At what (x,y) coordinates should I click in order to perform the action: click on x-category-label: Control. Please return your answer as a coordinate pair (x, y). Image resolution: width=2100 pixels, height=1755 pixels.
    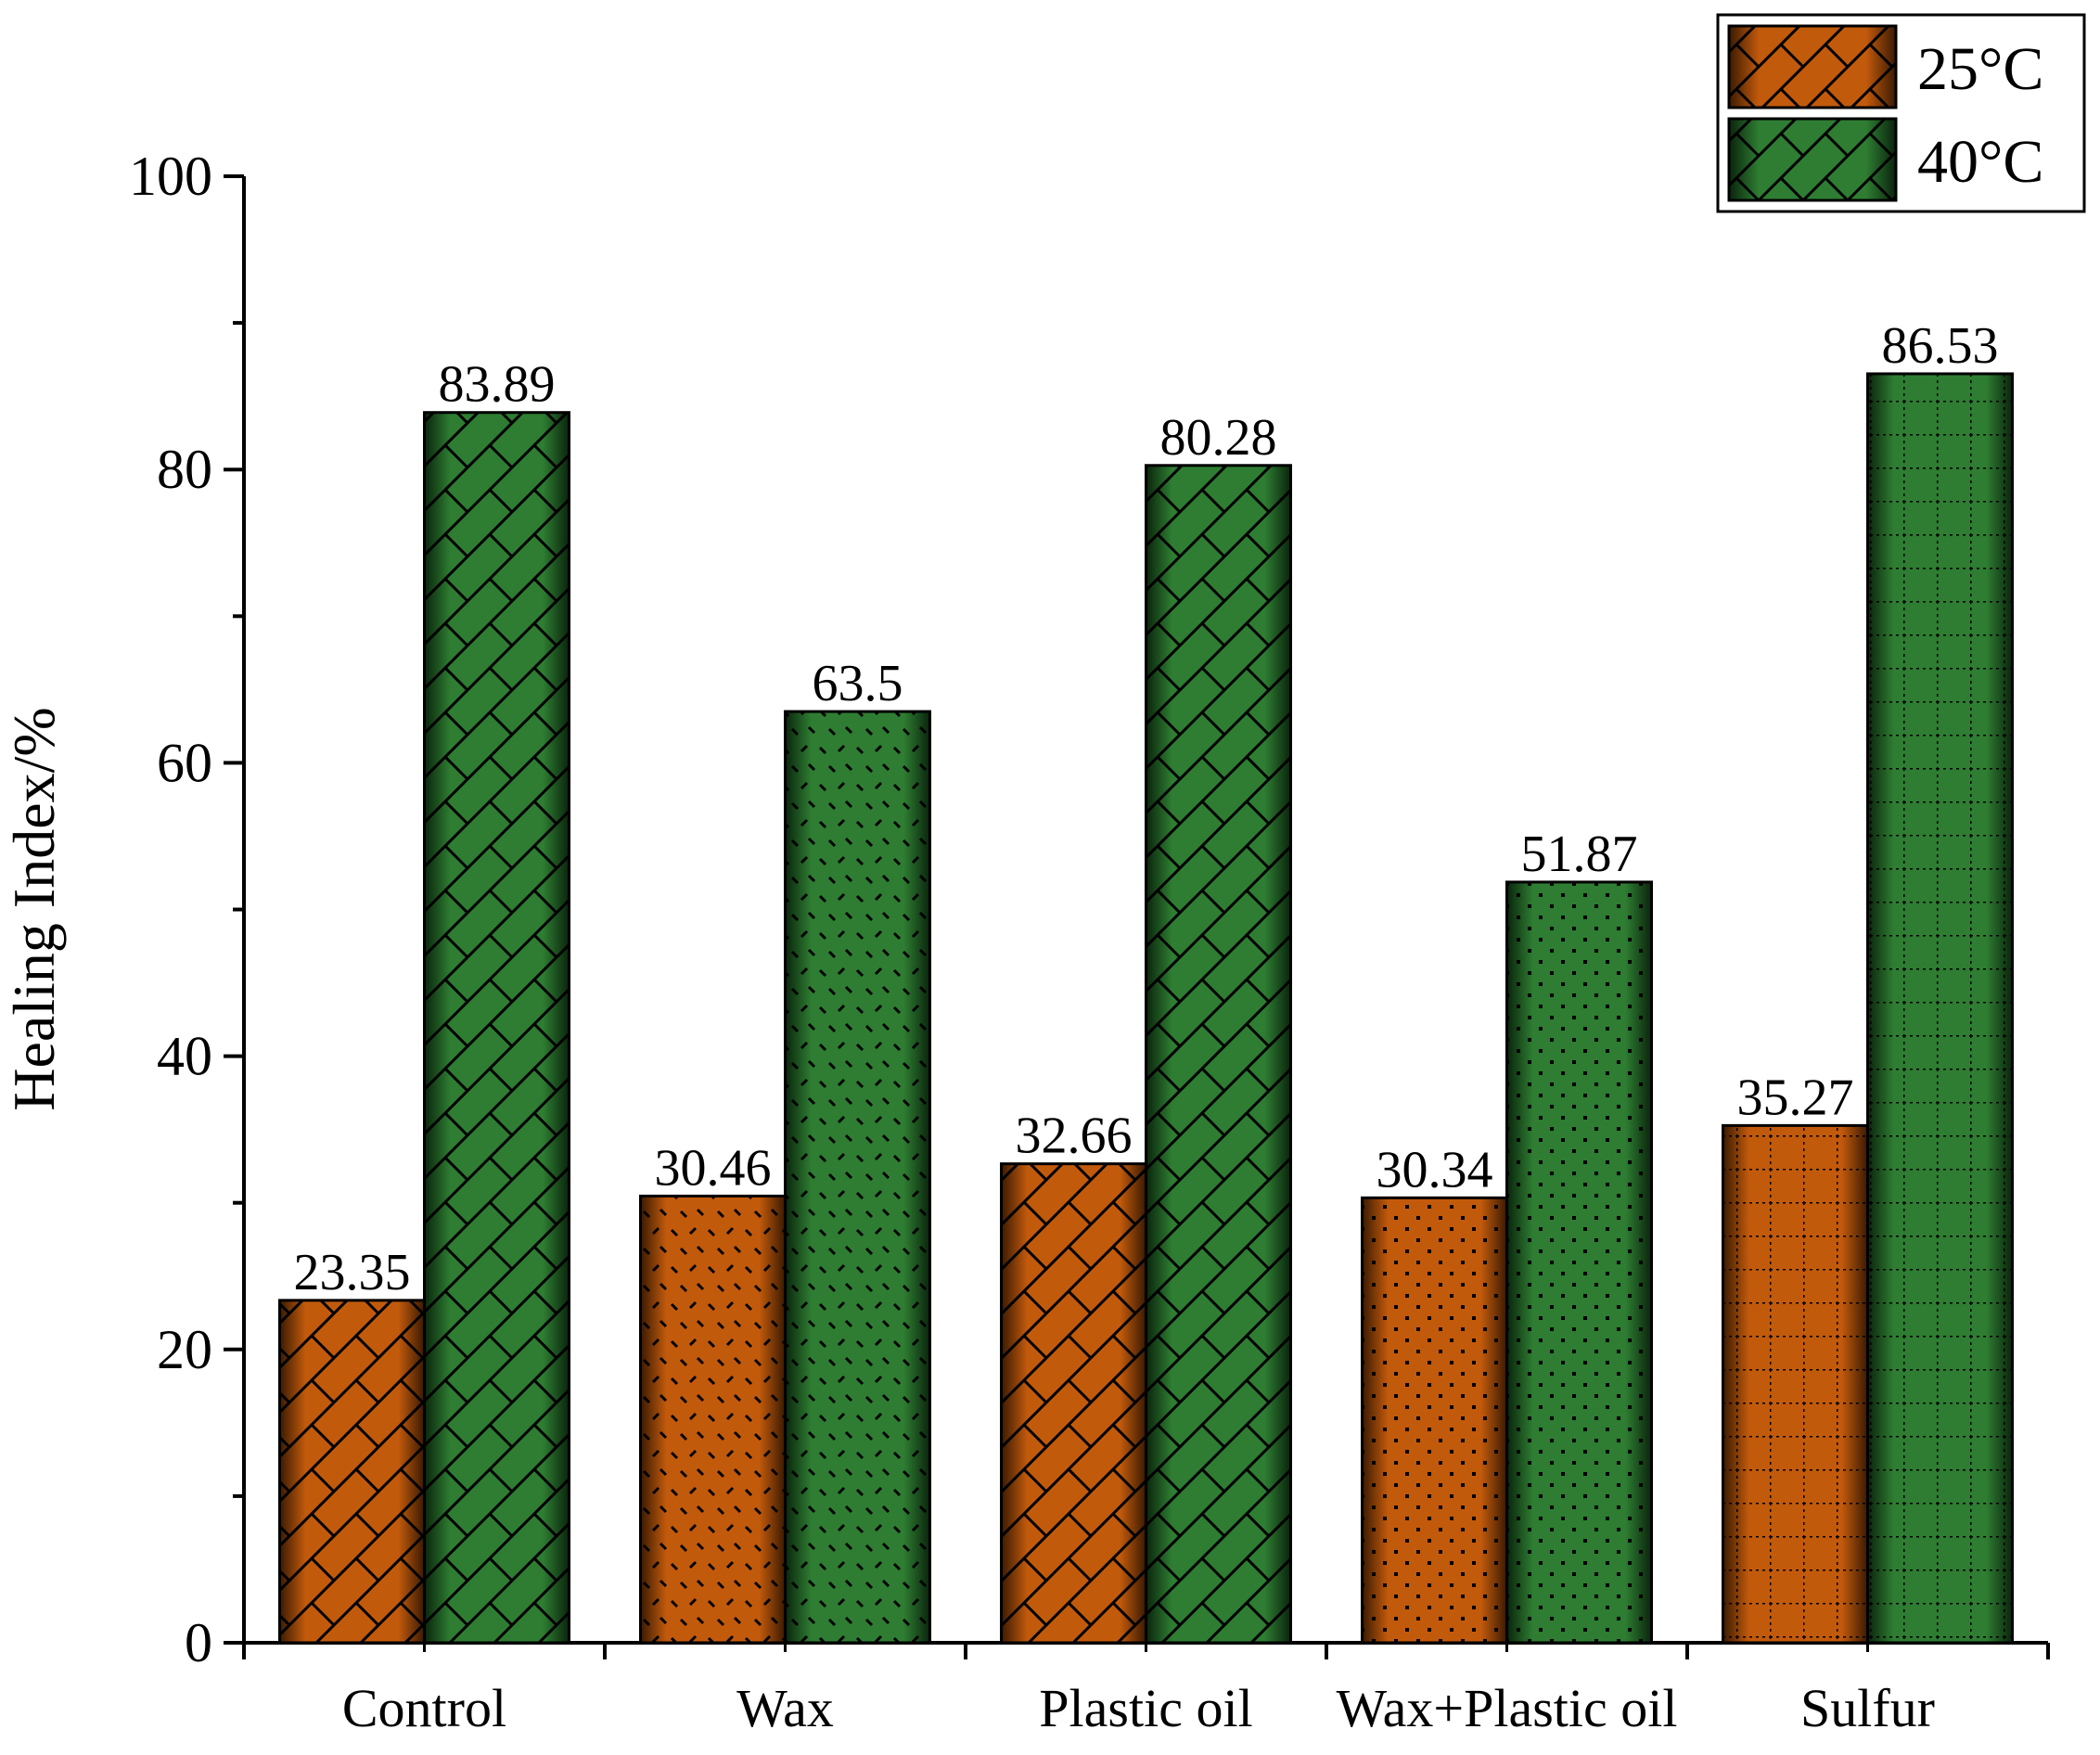
    Looking at the image, I should click on (424, 1708).